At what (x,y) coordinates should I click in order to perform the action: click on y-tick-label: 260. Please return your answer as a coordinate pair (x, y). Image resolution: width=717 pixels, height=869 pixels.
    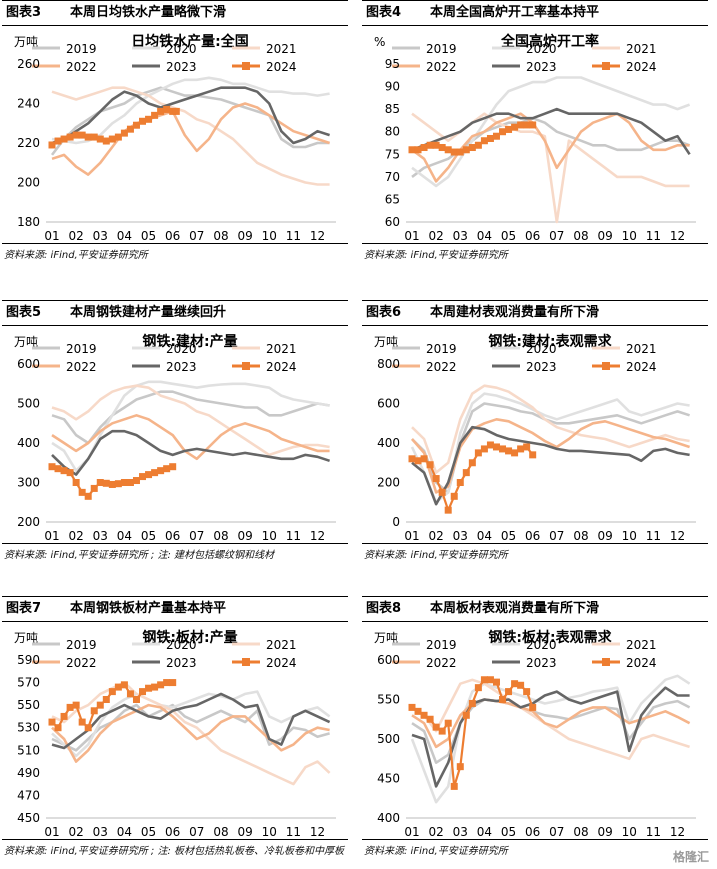
    Looking at the image, I should click on (28, 64).